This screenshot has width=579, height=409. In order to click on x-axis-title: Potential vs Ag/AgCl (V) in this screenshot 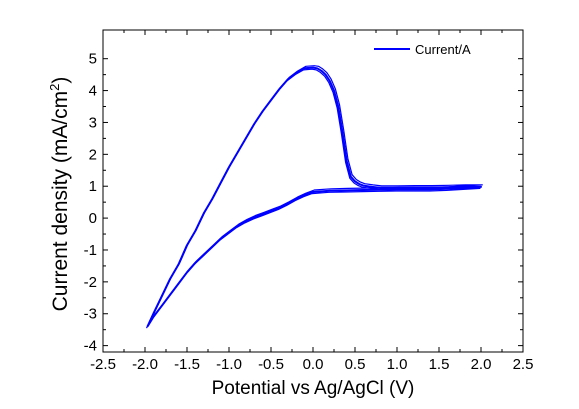, I will do `click(313, 388)`.